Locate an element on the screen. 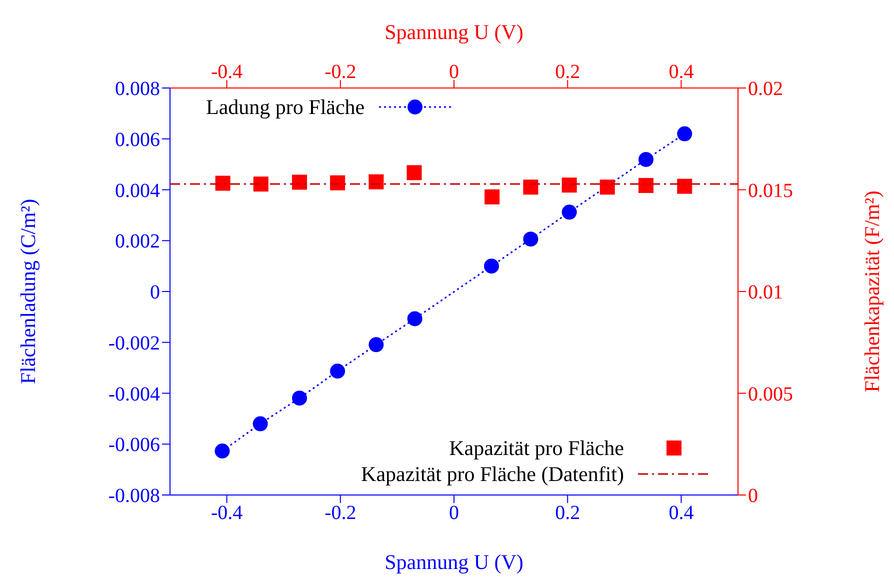 This screenshot has width=894, height=583. y-tick-label: -0.008 is located at coordinates (134, 496).